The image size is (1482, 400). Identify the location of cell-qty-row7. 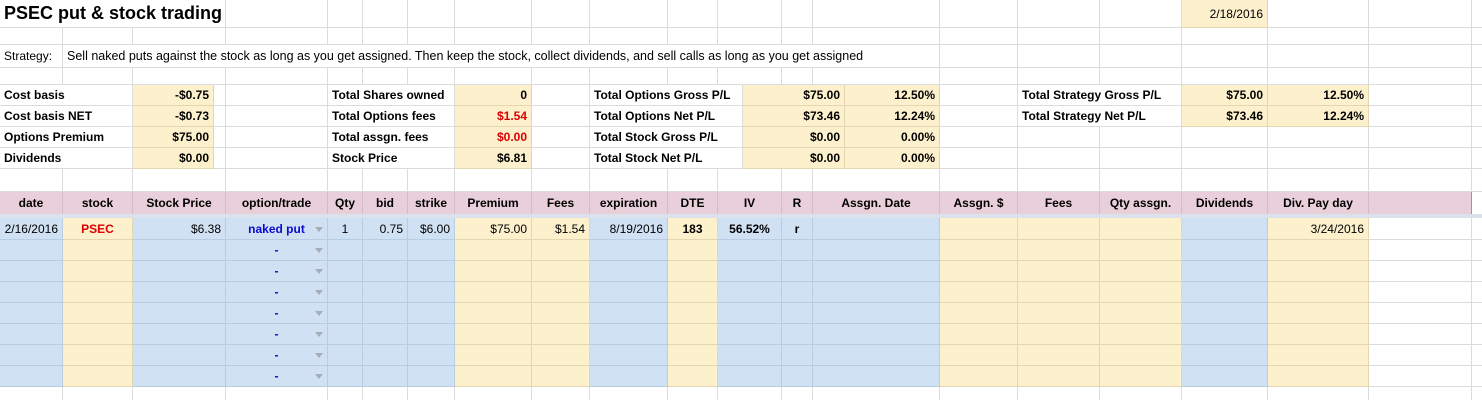
(345, 355).